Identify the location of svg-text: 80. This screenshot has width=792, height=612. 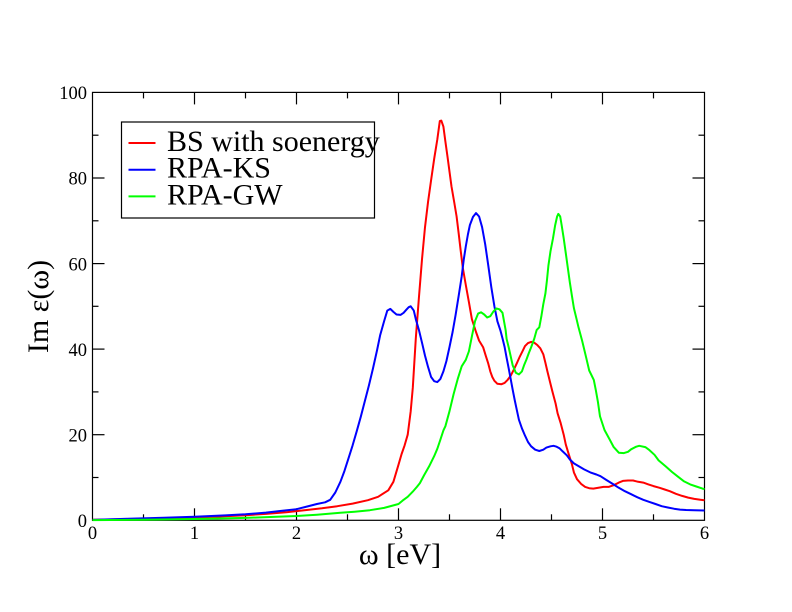
(78, 180).